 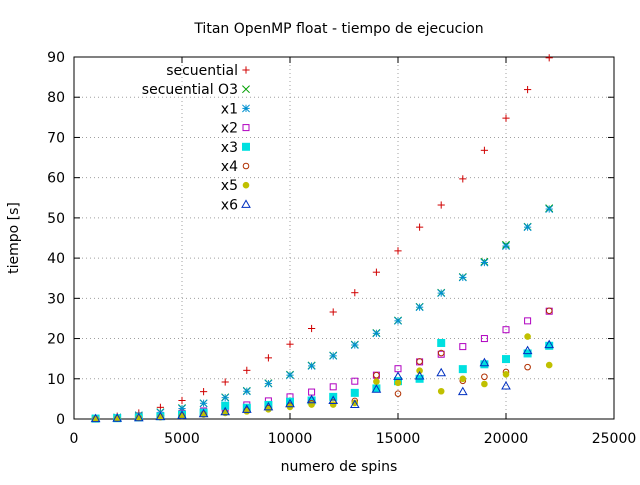 What do you see at coordinates (229, 129) in the screenshot?
I see `legend-label: x2` at bounding box center [229, 129].